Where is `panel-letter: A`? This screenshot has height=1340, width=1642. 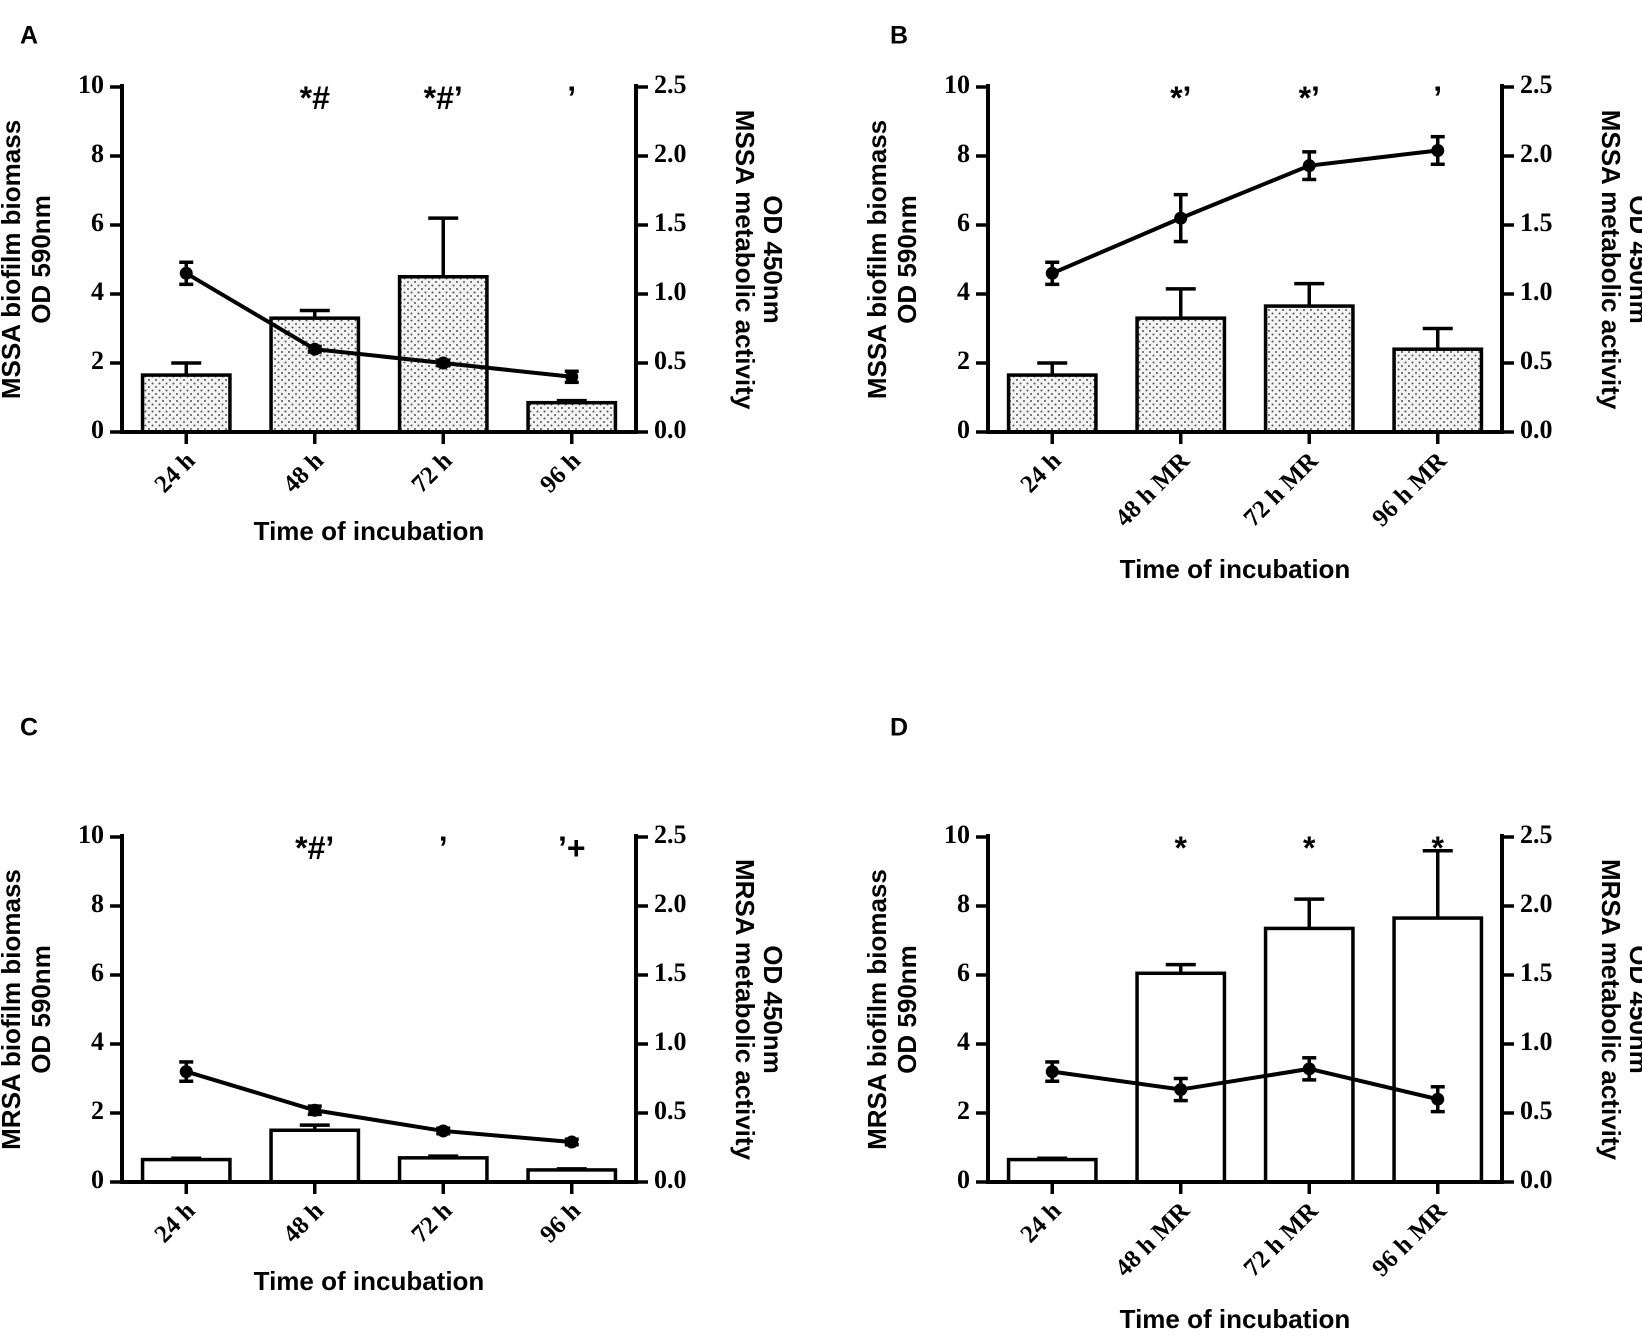
panel-letter: A is located at coordinates (29, 36).